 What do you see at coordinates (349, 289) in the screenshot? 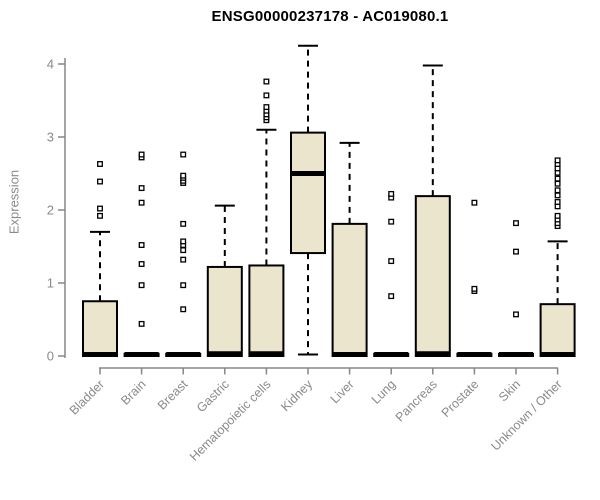
I see `box-liver` at bounding box center [349, 289].